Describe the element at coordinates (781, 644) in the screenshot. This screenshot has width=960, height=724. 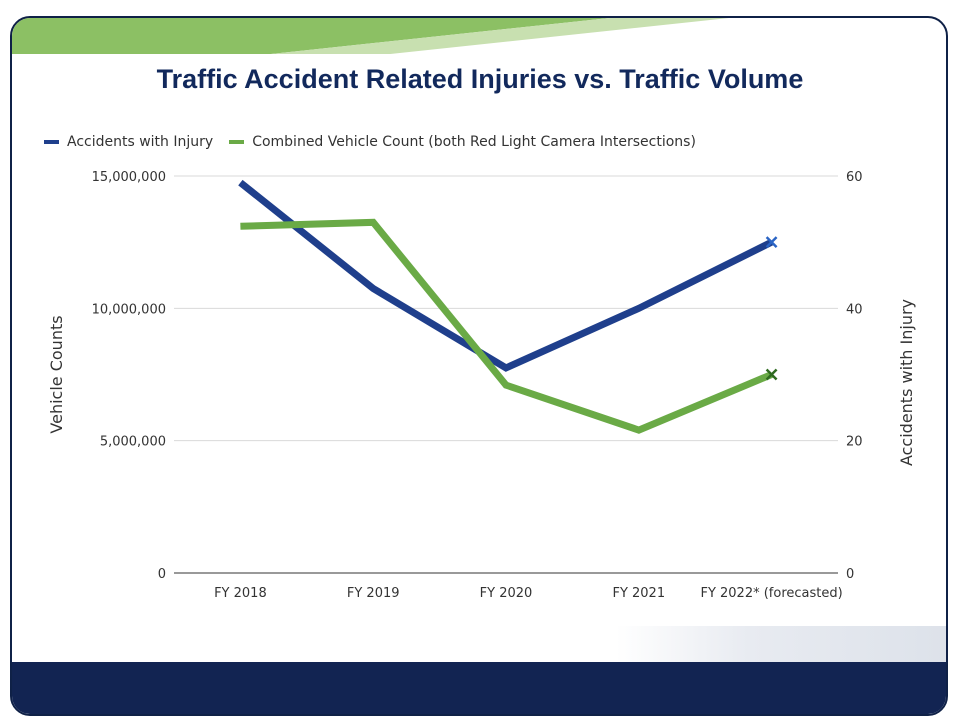
I see `seal-watermark` at that location.